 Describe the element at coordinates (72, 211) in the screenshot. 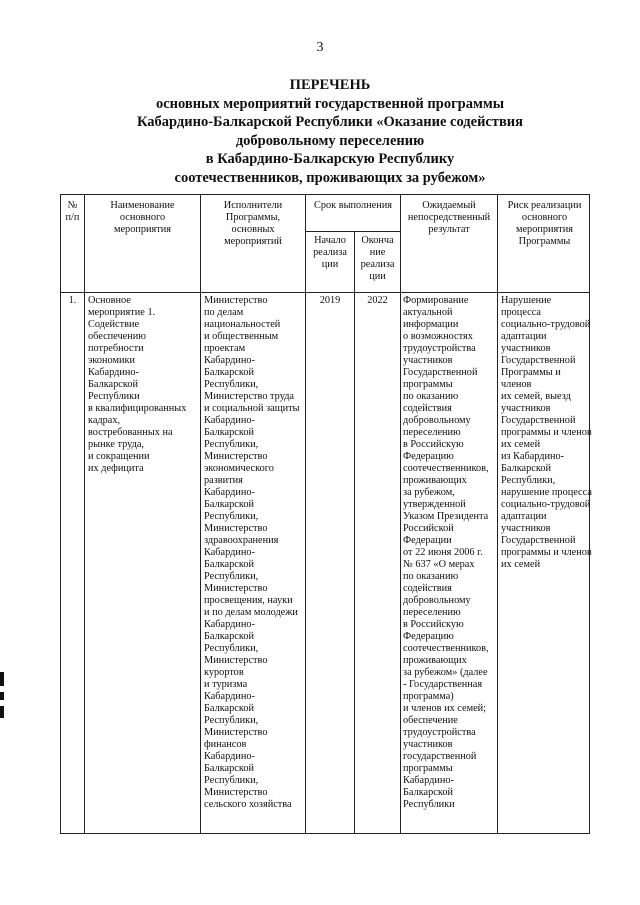

I see `header-num: № п/п` at that location.